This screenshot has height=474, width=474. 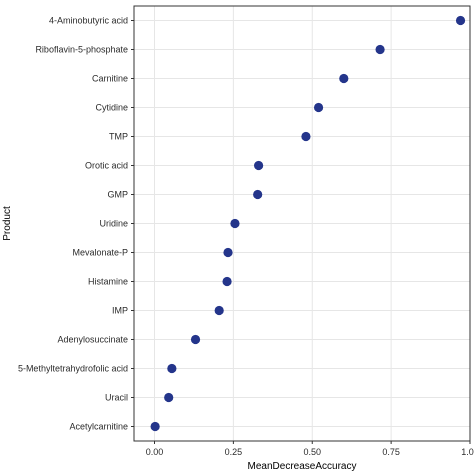 What do you see at coordinates (118, 137) in the screenshot?
I see `y-tick-label: TMP` at bounding box center [118, 137].